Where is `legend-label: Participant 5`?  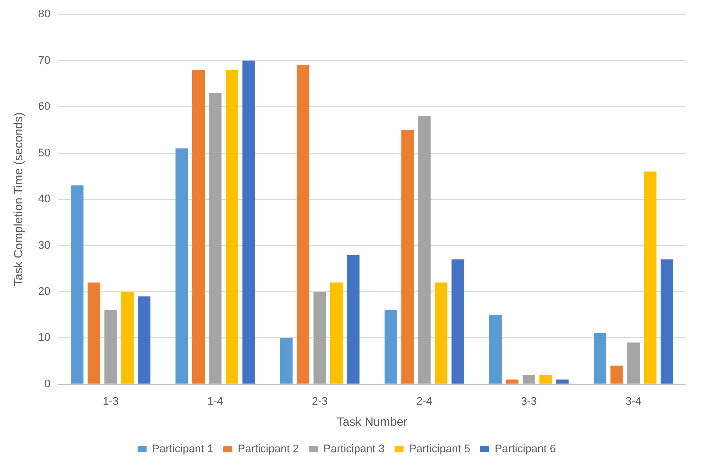
legend-label: Participant 5 is located at coordinates (439, 450).